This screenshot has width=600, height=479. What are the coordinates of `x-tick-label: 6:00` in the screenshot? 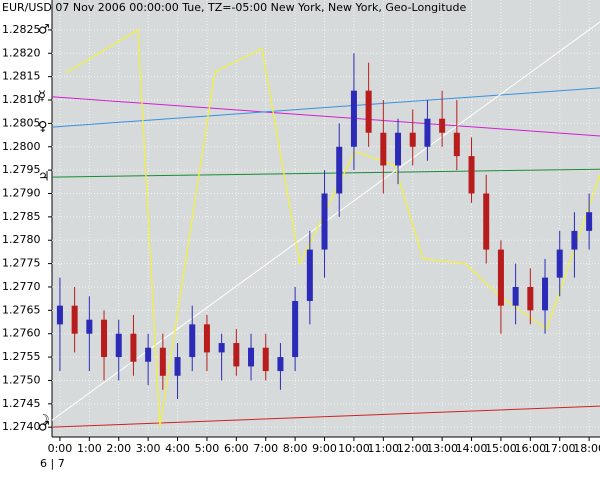 It's located at (236, 448).